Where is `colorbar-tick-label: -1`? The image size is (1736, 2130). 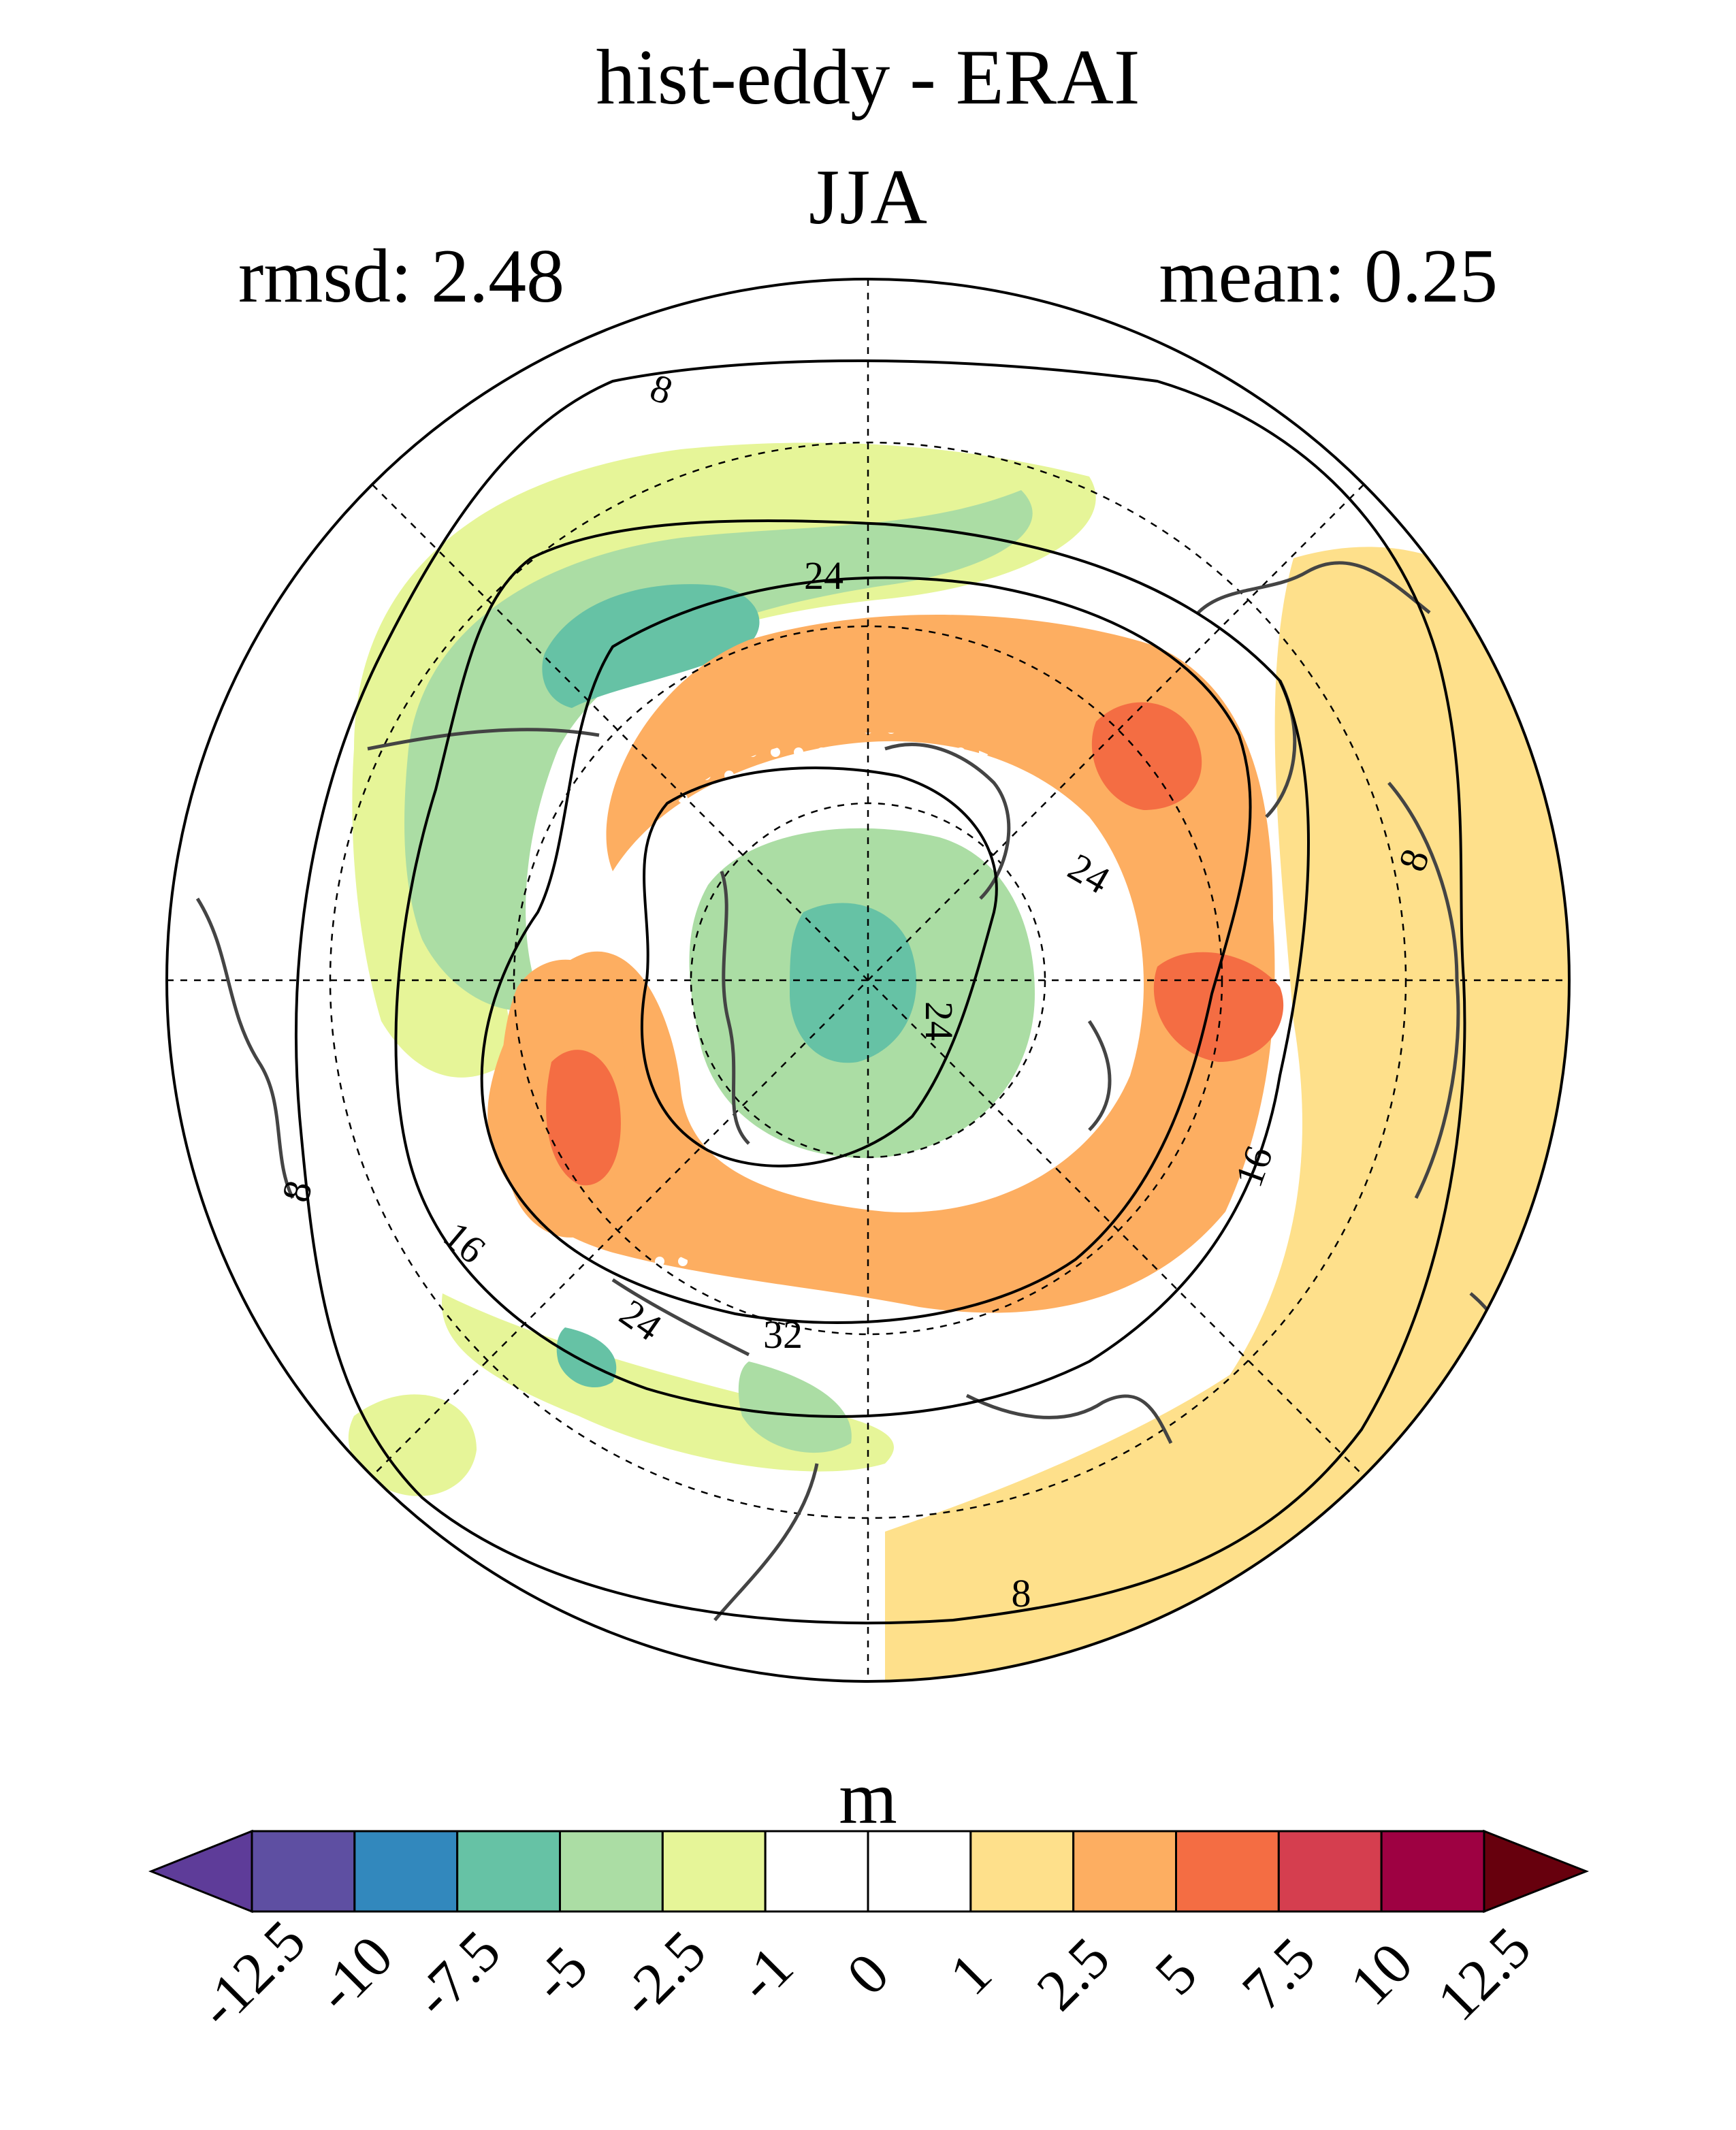 colorbar-tick-label: -1 is located at coordinates (764, 1973).